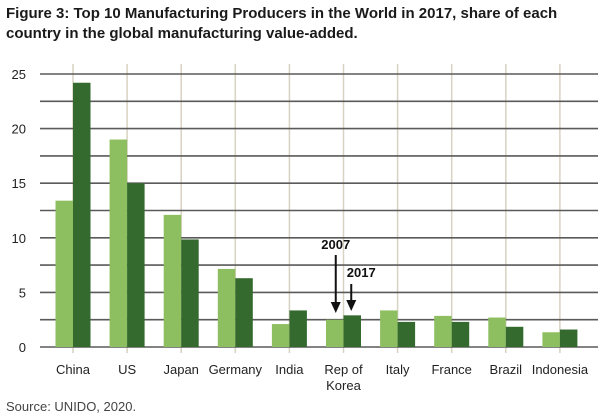 This screenshot has width=606, height=420. What do you see at coordinates (497, 332) in the screenshot?
I see `bar-2007-brazil` at bounding box center [497, 332].